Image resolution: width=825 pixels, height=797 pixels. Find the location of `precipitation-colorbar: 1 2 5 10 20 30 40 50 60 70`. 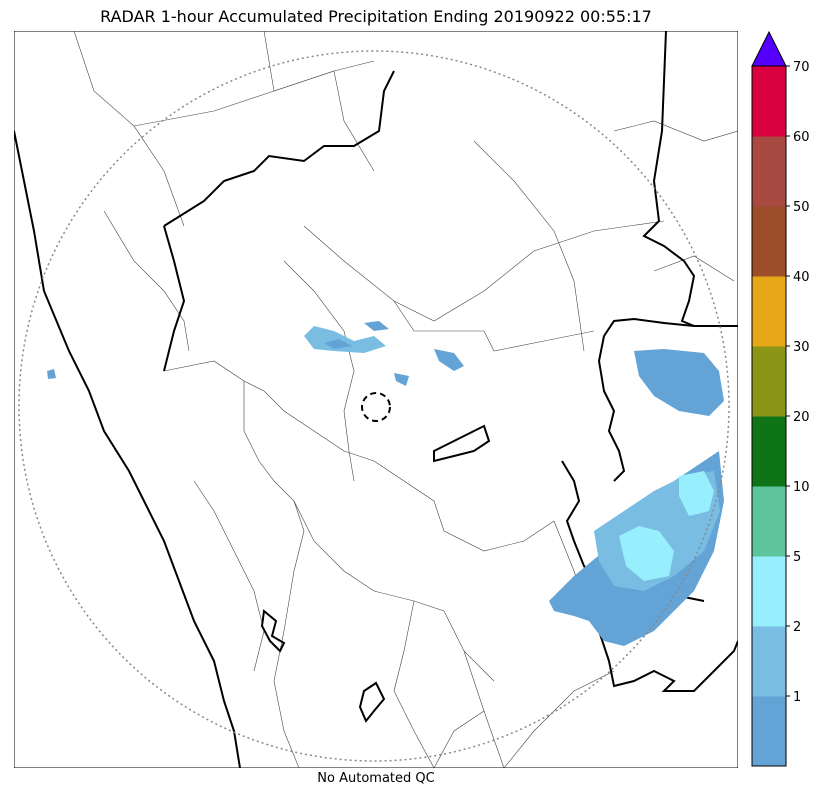

precipitation-colorbar: 1 2 5 10 20 30 40 50 60 70 is located at coordinates (780, 398).